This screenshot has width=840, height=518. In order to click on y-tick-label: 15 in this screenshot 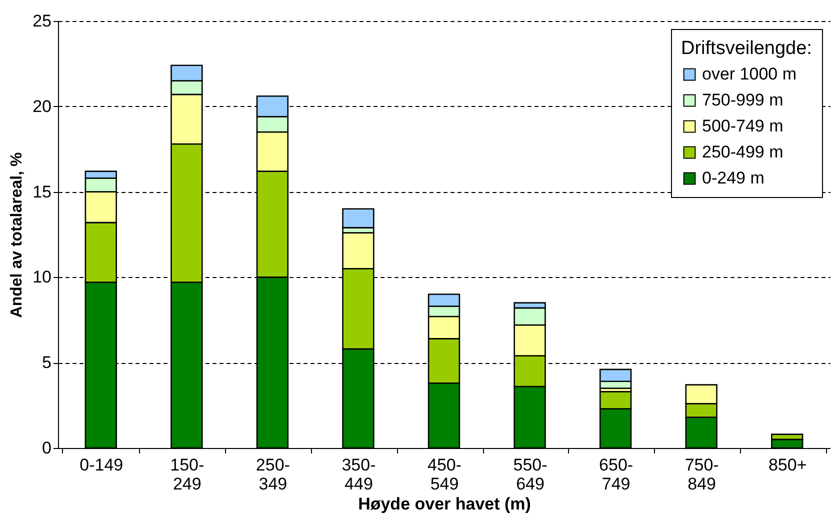, I will do `click(42, 192)`.